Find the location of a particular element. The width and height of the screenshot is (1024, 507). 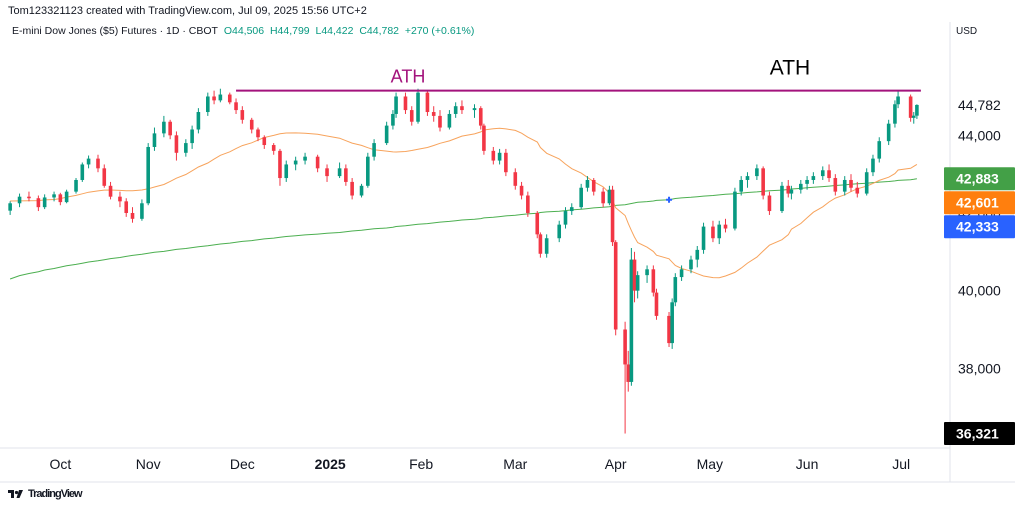

footer-brand: TradingView is located at coordinates (45, 494).